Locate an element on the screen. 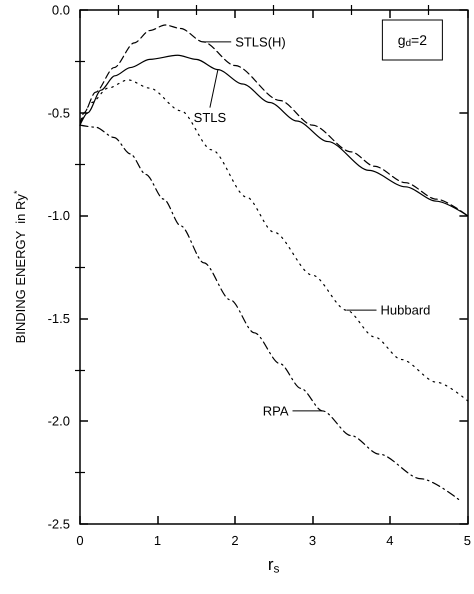 The height and width of the screenshot is (594, 474). annotation: STLS(H) is located at coordinates (260, 42).